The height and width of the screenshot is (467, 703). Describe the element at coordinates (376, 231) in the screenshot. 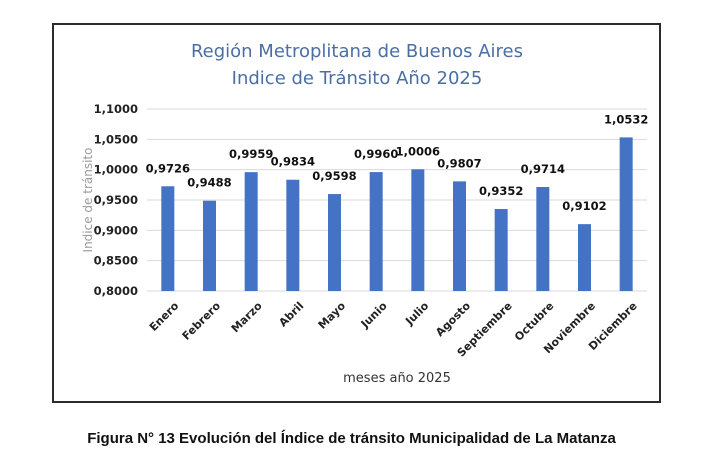

I see `bar-junio` at that location.